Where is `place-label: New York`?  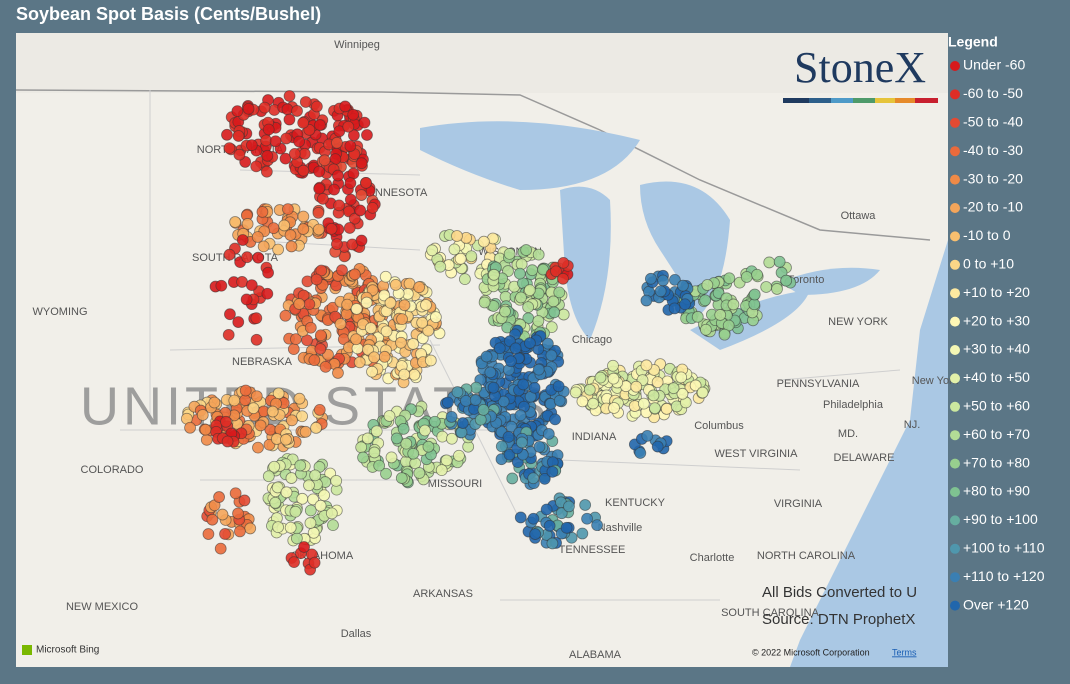
place-label: New York is located at coordinates (935, 381).